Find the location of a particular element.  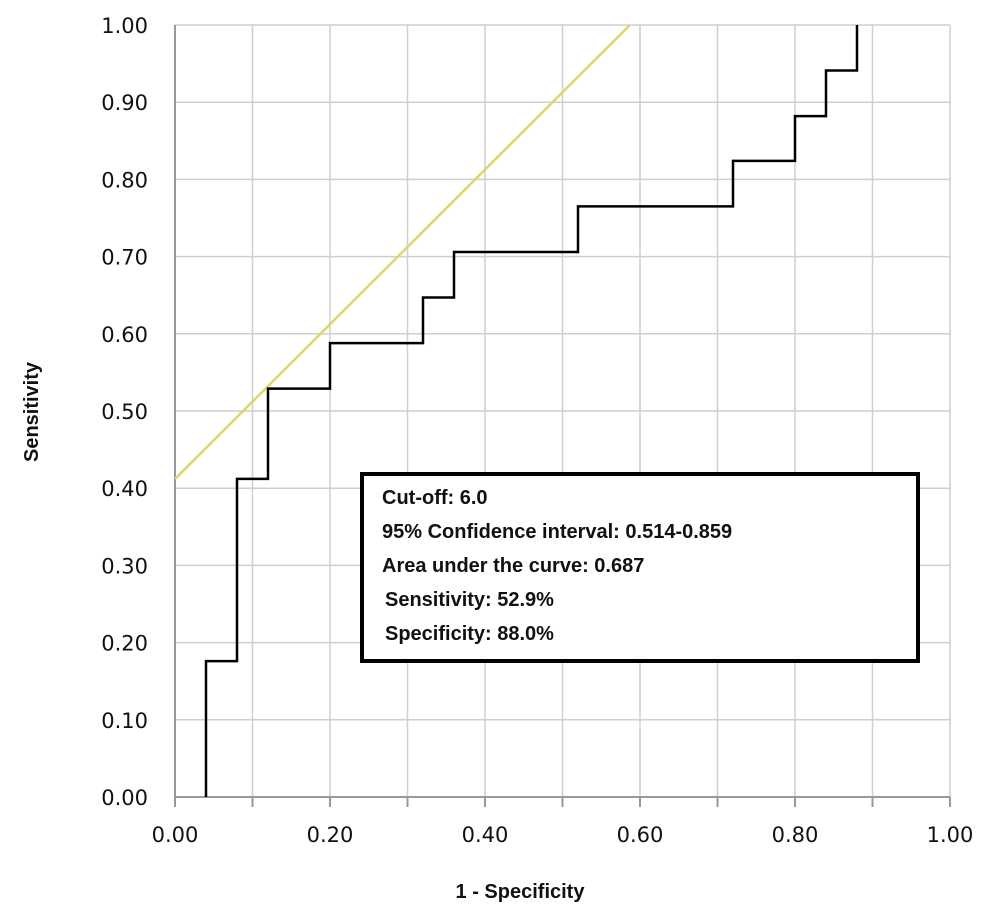

y-tick-label: 0.40 is located at coordinates (124, 489).